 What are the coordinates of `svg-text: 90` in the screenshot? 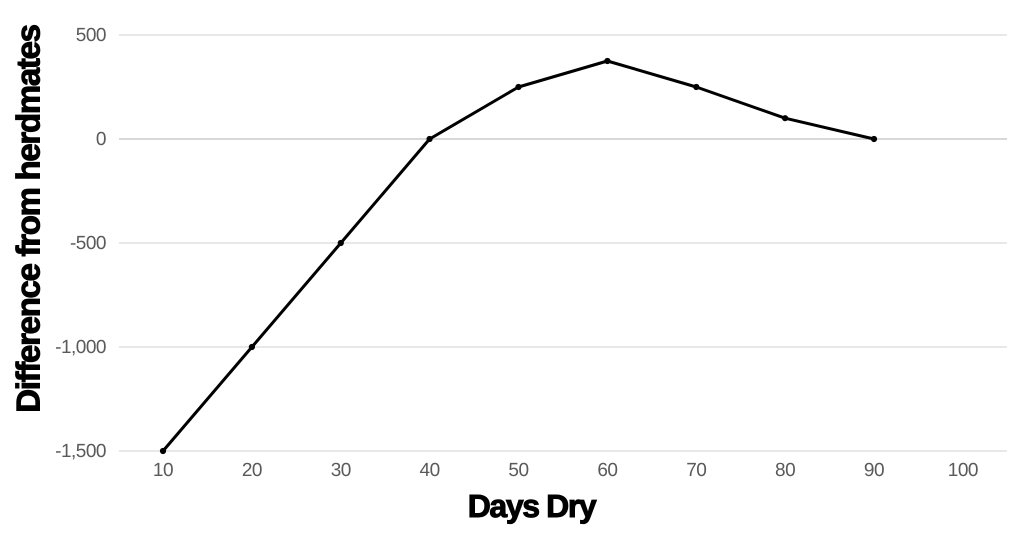 It's located at (874, 470).